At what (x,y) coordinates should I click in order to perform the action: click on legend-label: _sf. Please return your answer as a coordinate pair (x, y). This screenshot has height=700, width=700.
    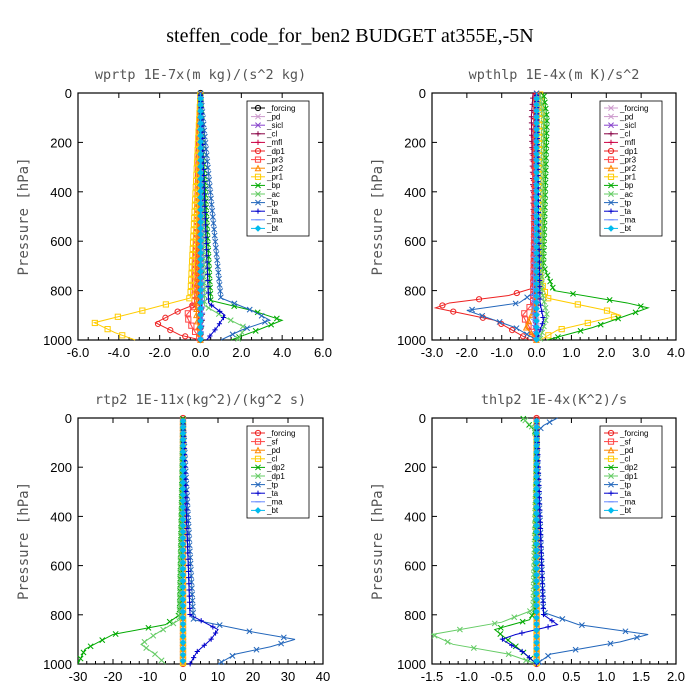
    Looking at the image, I should click on (625, 441).